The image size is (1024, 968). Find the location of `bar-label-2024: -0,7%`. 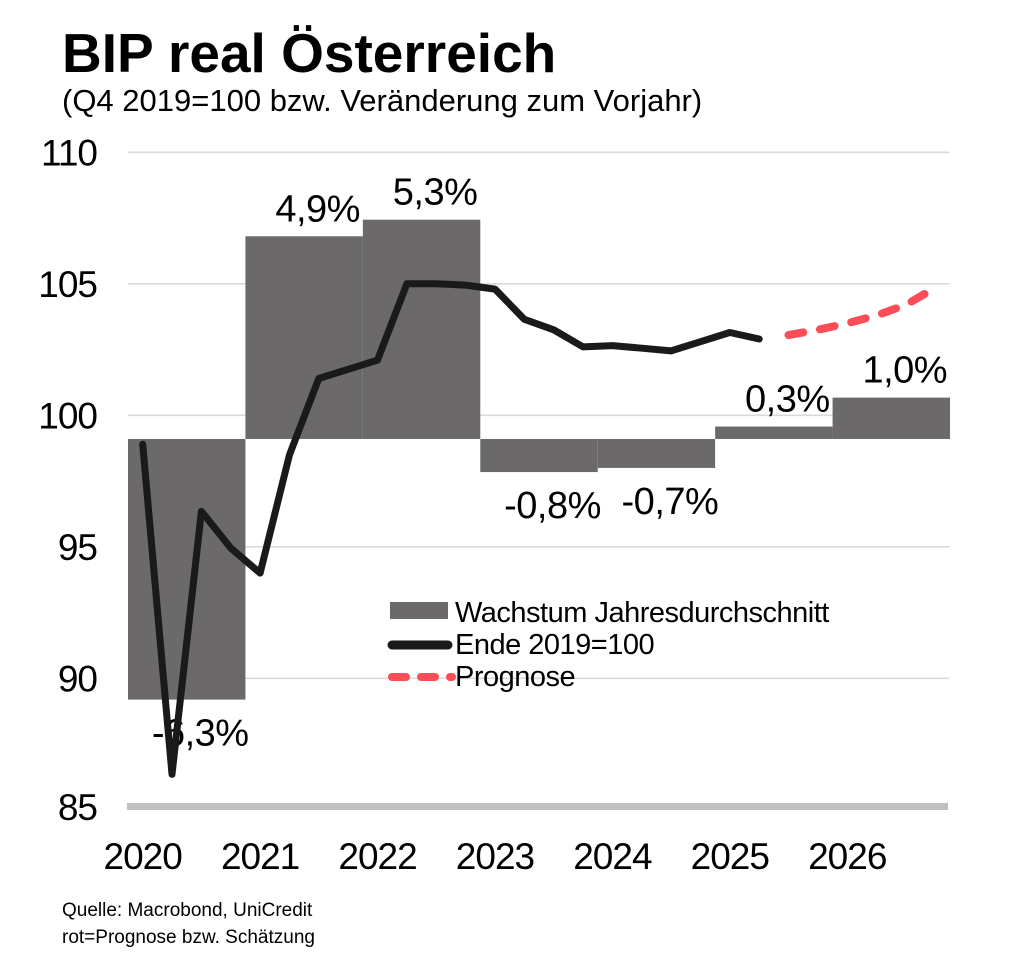

bar-label-2024: -0,7% is located at coordinates (670, 502).